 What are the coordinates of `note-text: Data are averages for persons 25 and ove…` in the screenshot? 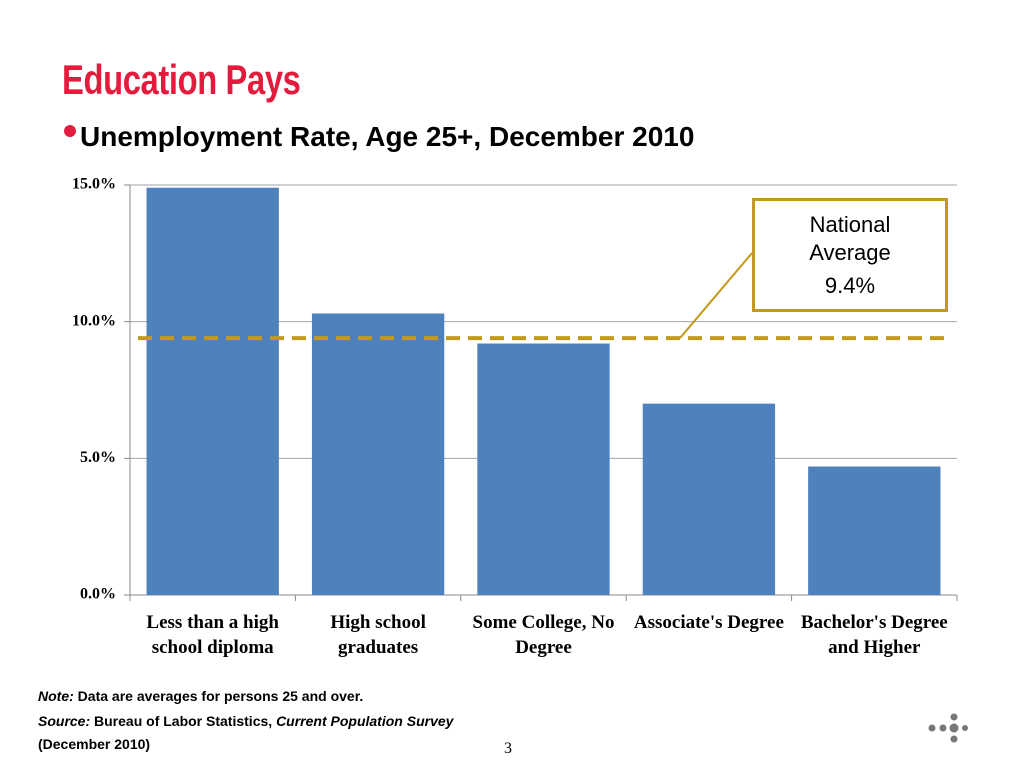 It's located at (220, 696).